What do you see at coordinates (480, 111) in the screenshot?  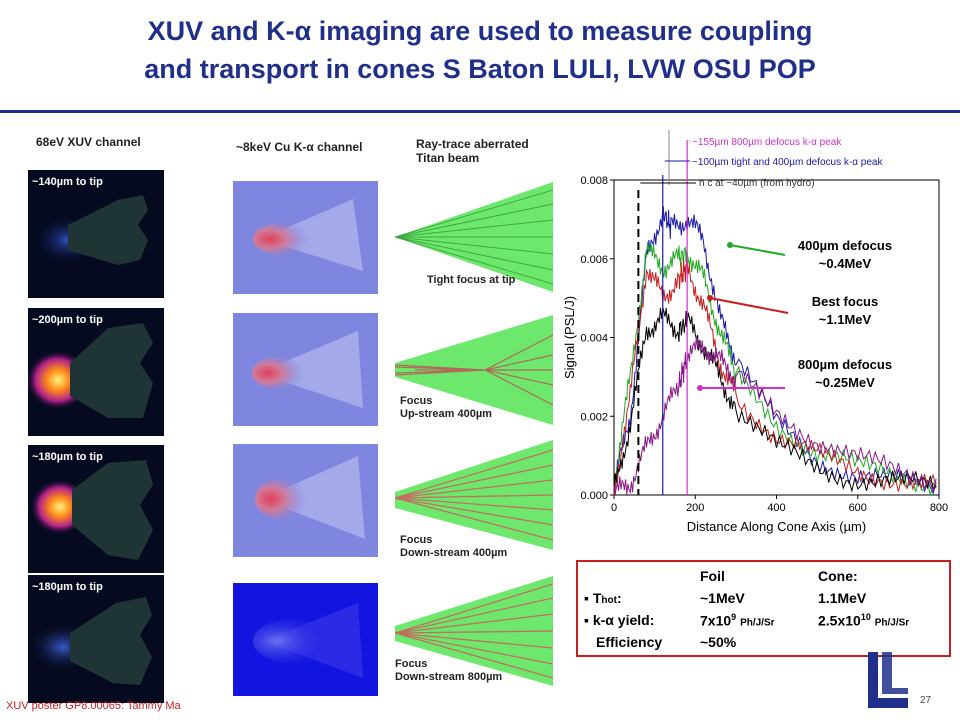 I see `title-rule` at bounding box center [480, 111].